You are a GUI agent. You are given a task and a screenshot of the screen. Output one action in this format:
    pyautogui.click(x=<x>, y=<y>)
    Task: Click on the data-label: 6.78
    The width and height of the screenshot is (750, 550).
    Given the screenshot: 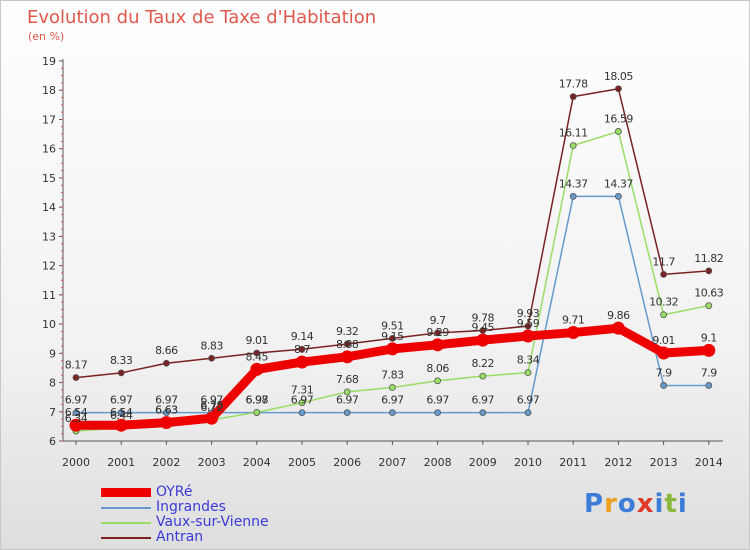 What is the action you would take?
    pyautogui.click(x=211, y=405)
    